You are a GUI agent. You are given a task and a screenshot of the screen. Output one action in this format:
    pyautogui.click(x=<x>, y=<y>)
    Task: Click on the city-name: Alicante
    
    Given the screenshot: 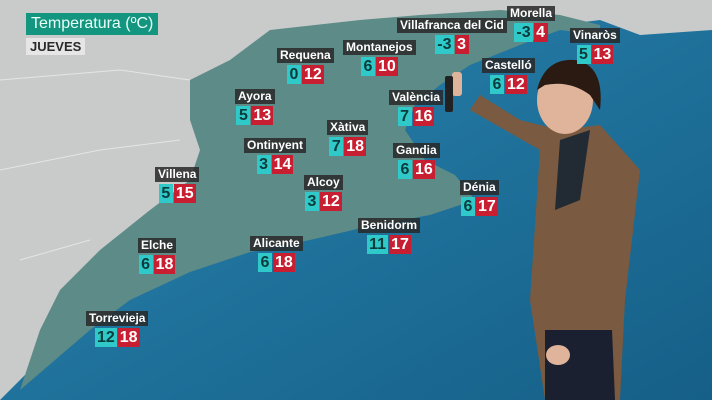 What is the action you would take?
    pyautogui.click(x=276, y=243)
    